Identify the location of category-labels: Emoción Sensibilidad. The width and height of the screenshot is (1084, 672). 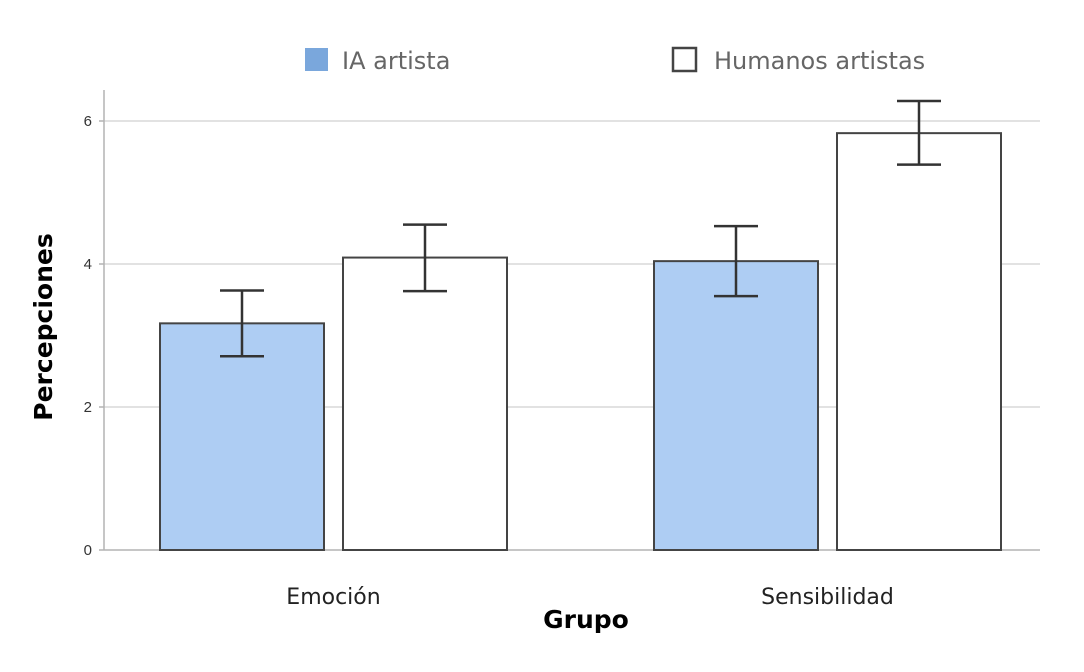
(590, 597).